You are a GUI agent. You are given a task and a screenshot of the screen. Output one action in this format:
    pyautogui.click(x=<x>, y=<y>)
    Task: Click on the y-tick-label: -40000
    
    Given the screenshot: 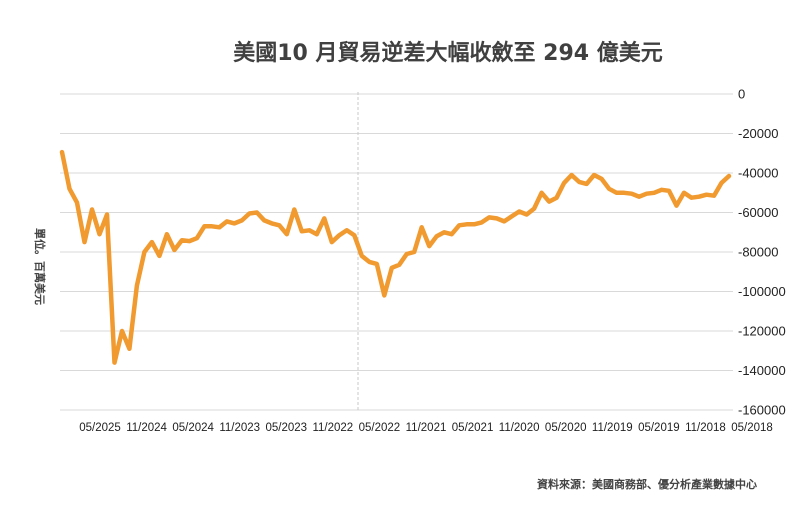 What is the action you would take?
    pyautogui.click(x=758, y=173)
    